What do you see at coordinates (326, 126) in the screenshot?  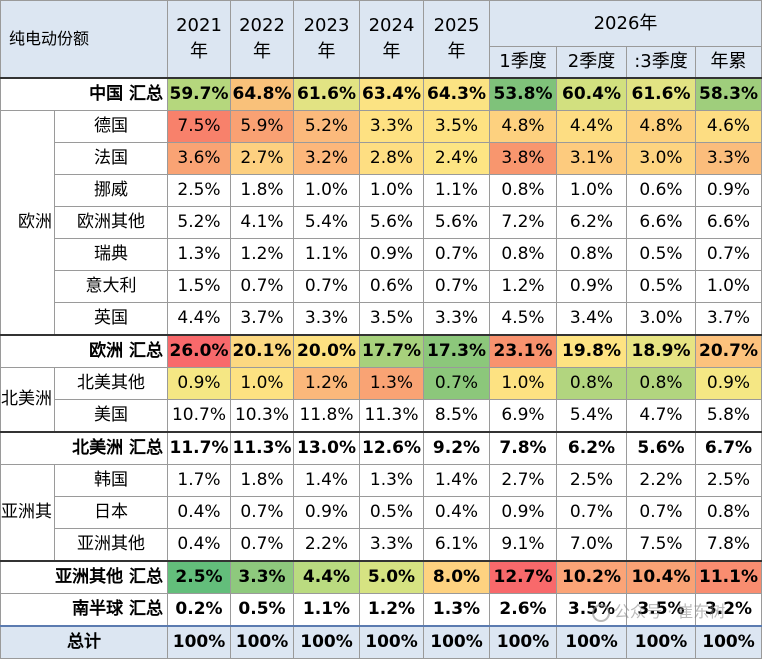 I see `value-cell: 5.2%` at bounding box center [326, 126].